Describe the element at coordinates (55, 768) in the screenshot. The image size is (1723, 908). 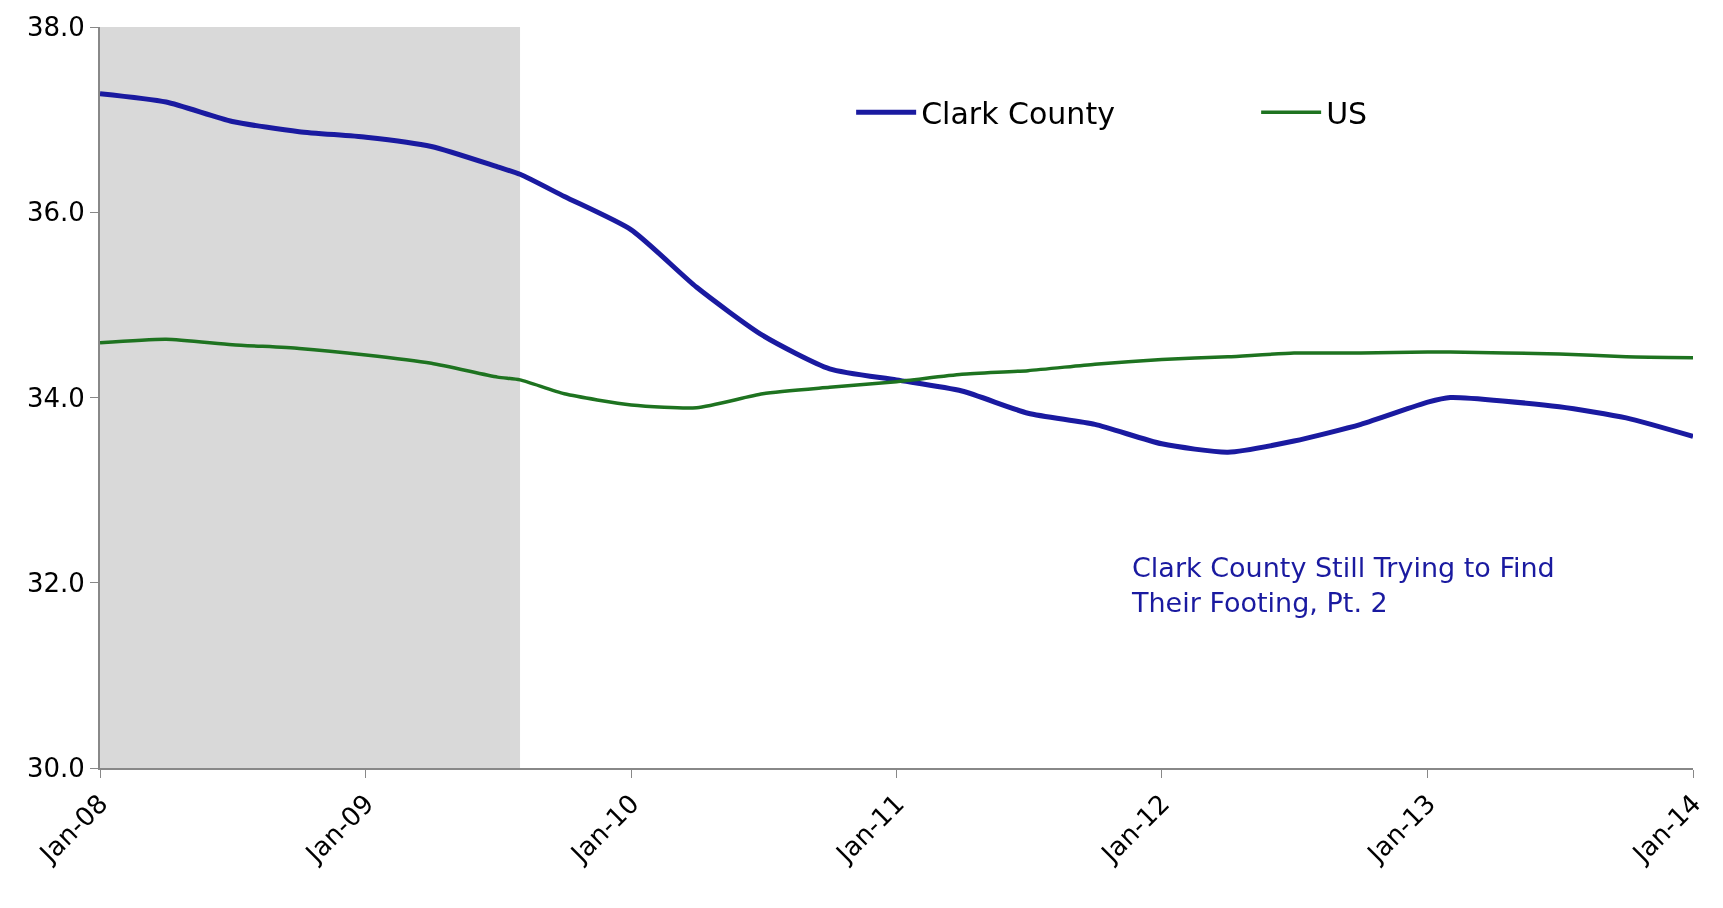
I see `y-tick-label: 30.0` at that location.